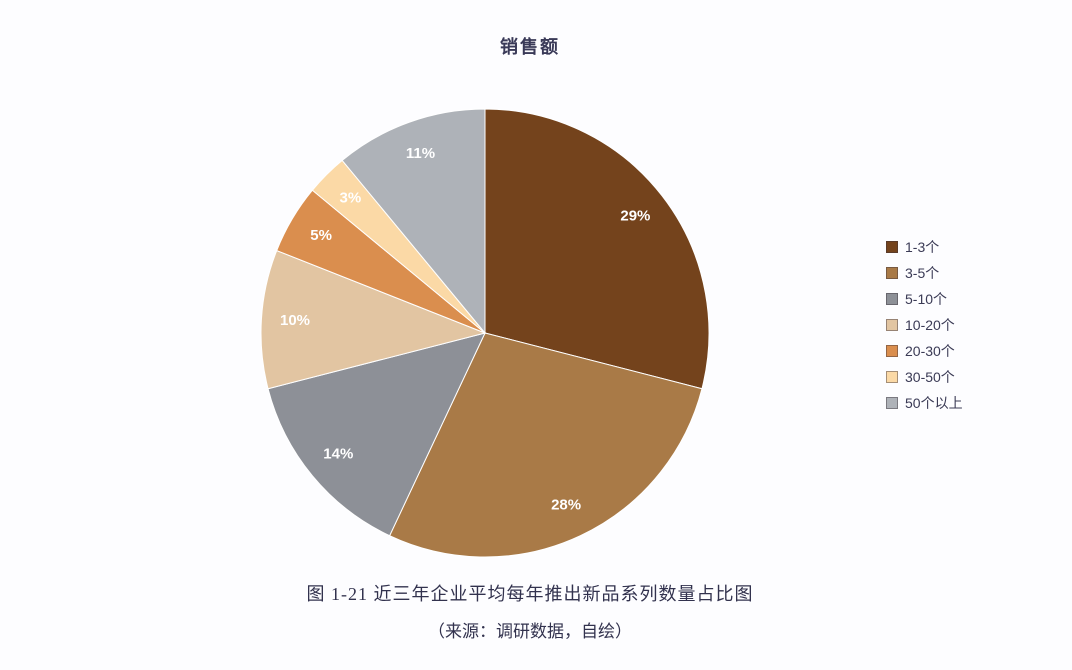  What do you see at coordinates (530, 631) in the screenshot?
I see `figure-caption-line2: （来源：调研数据，自绘）` at bounding box center [530, 631].